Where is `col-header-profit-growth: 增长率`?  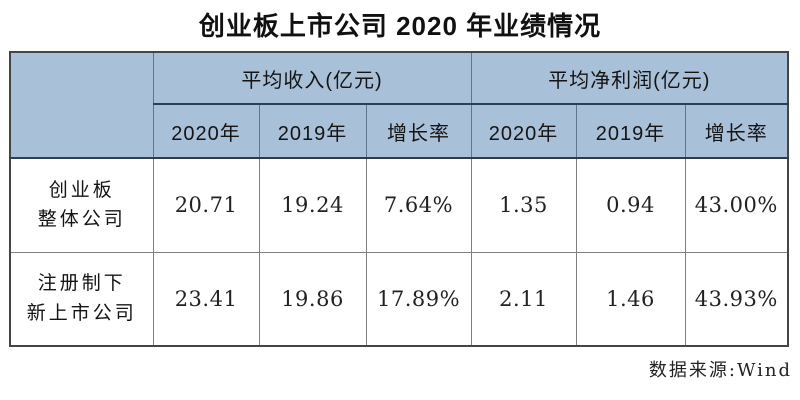 col-header-profit-growth: 增长率 is located at coordinates (736, 131).